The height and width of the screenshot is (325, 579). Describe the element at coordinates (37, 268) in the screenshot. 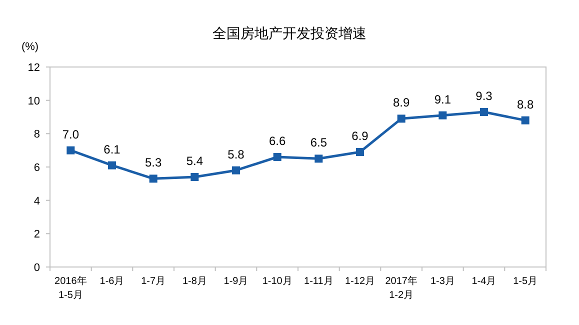

I see `y-tick-label: 0` at that location.